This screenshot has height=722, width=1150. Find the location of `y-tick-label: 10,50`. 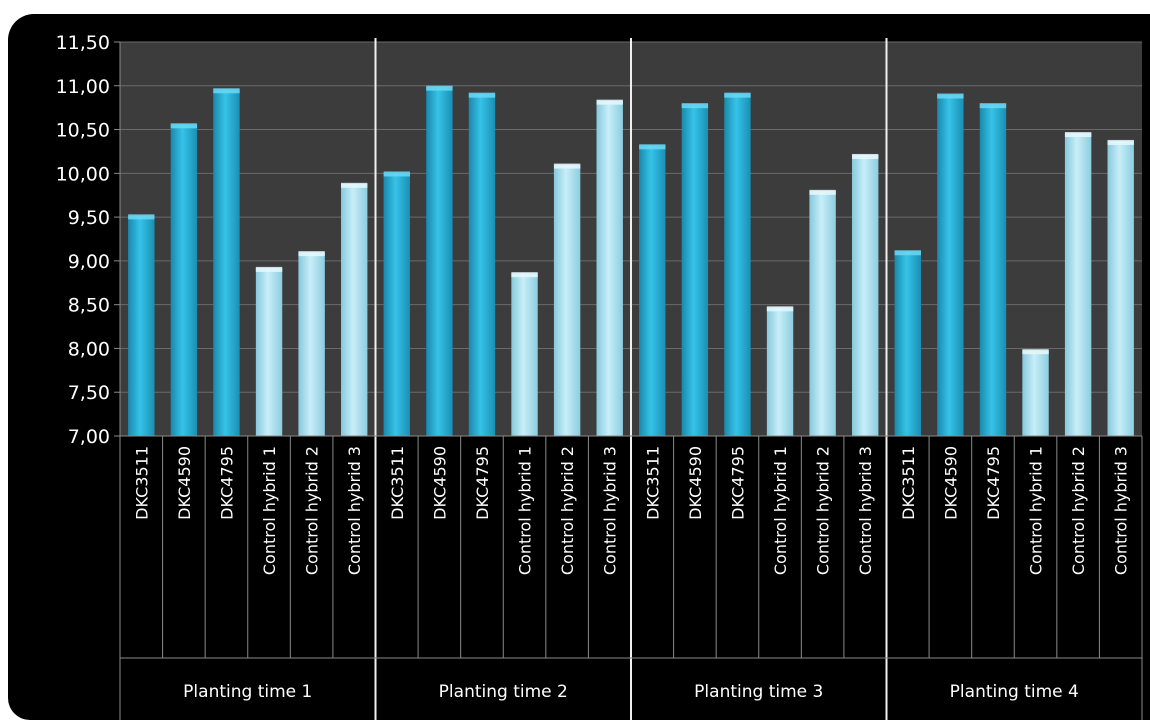

y-tick-label: 10,50 is located at coordinates (83, 131).